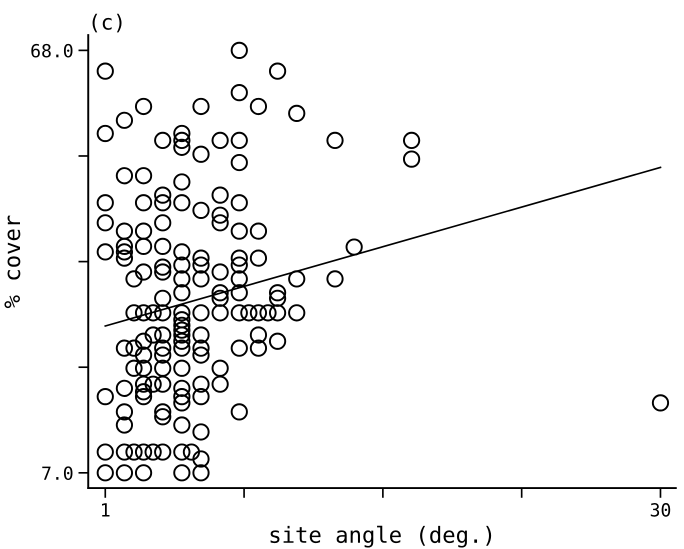  I want to click on y-tick-label: 68.0, so click(51, 51).